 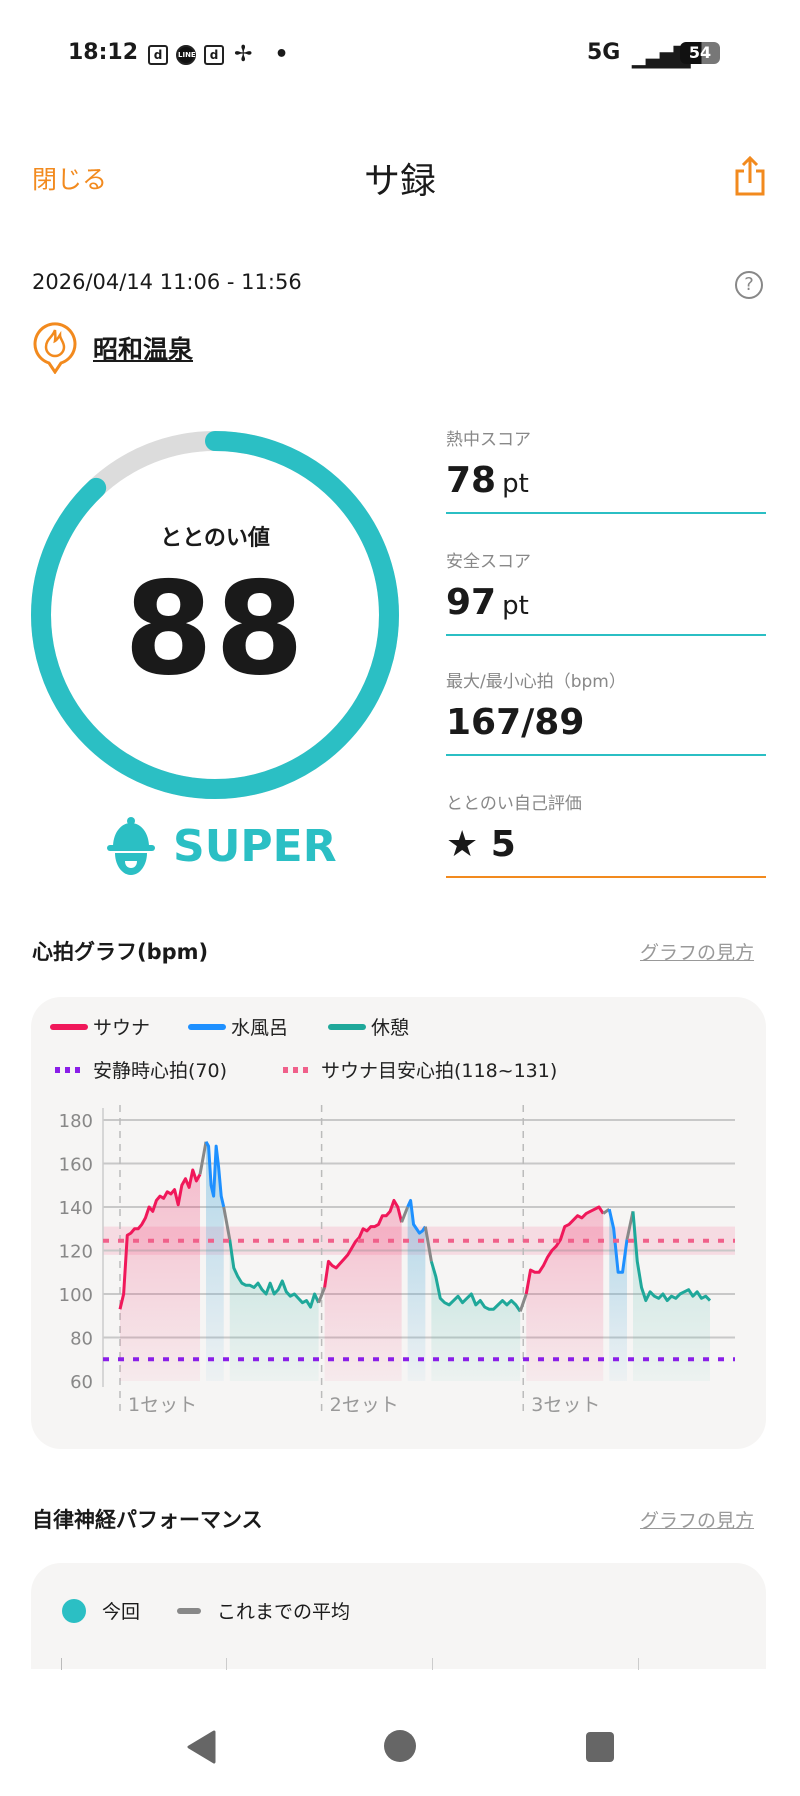 What do you see at coordinates (243, 54) in the screenshot?
I see `pinwheel-icon: ✢` at bounding box center [243, 54].